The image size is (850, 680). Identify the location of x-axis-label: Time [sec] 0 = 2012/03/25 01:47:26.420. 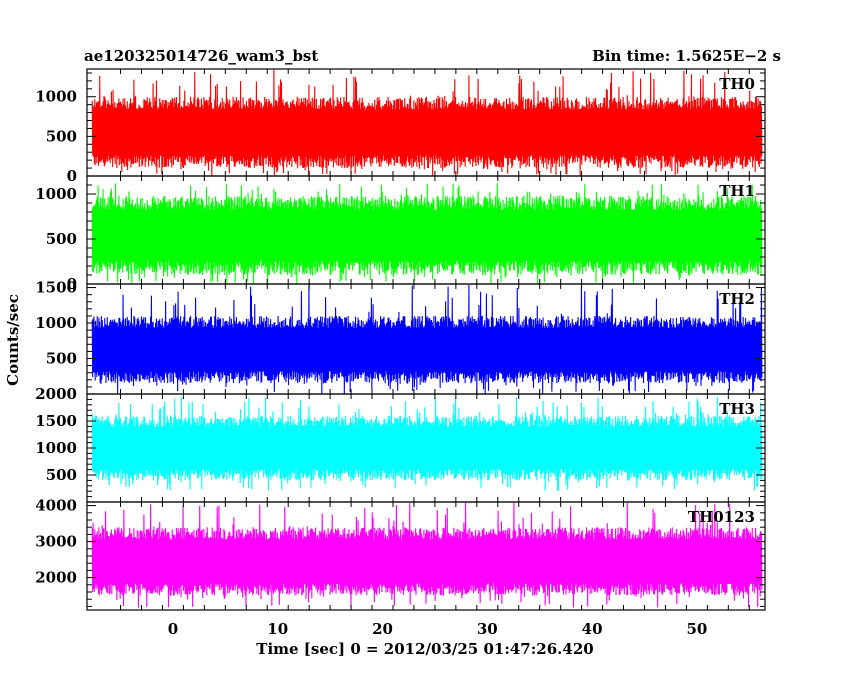
(424, 649).